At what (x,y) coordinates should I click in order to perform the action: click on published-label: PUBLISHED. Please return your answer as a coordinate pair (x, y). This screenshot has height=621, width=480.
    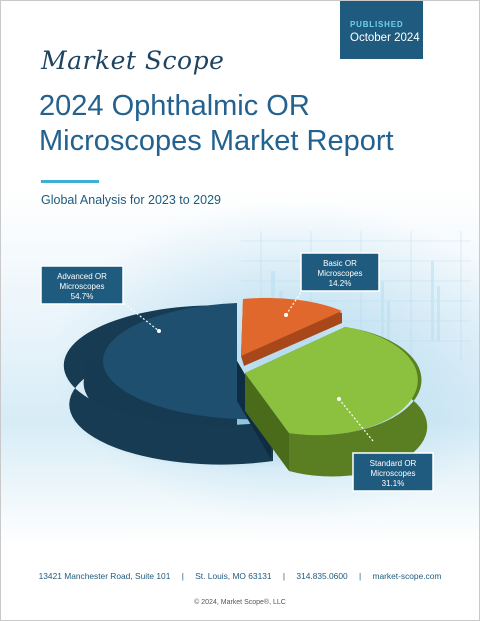
    Looking at the image, I should click on (377, 24).